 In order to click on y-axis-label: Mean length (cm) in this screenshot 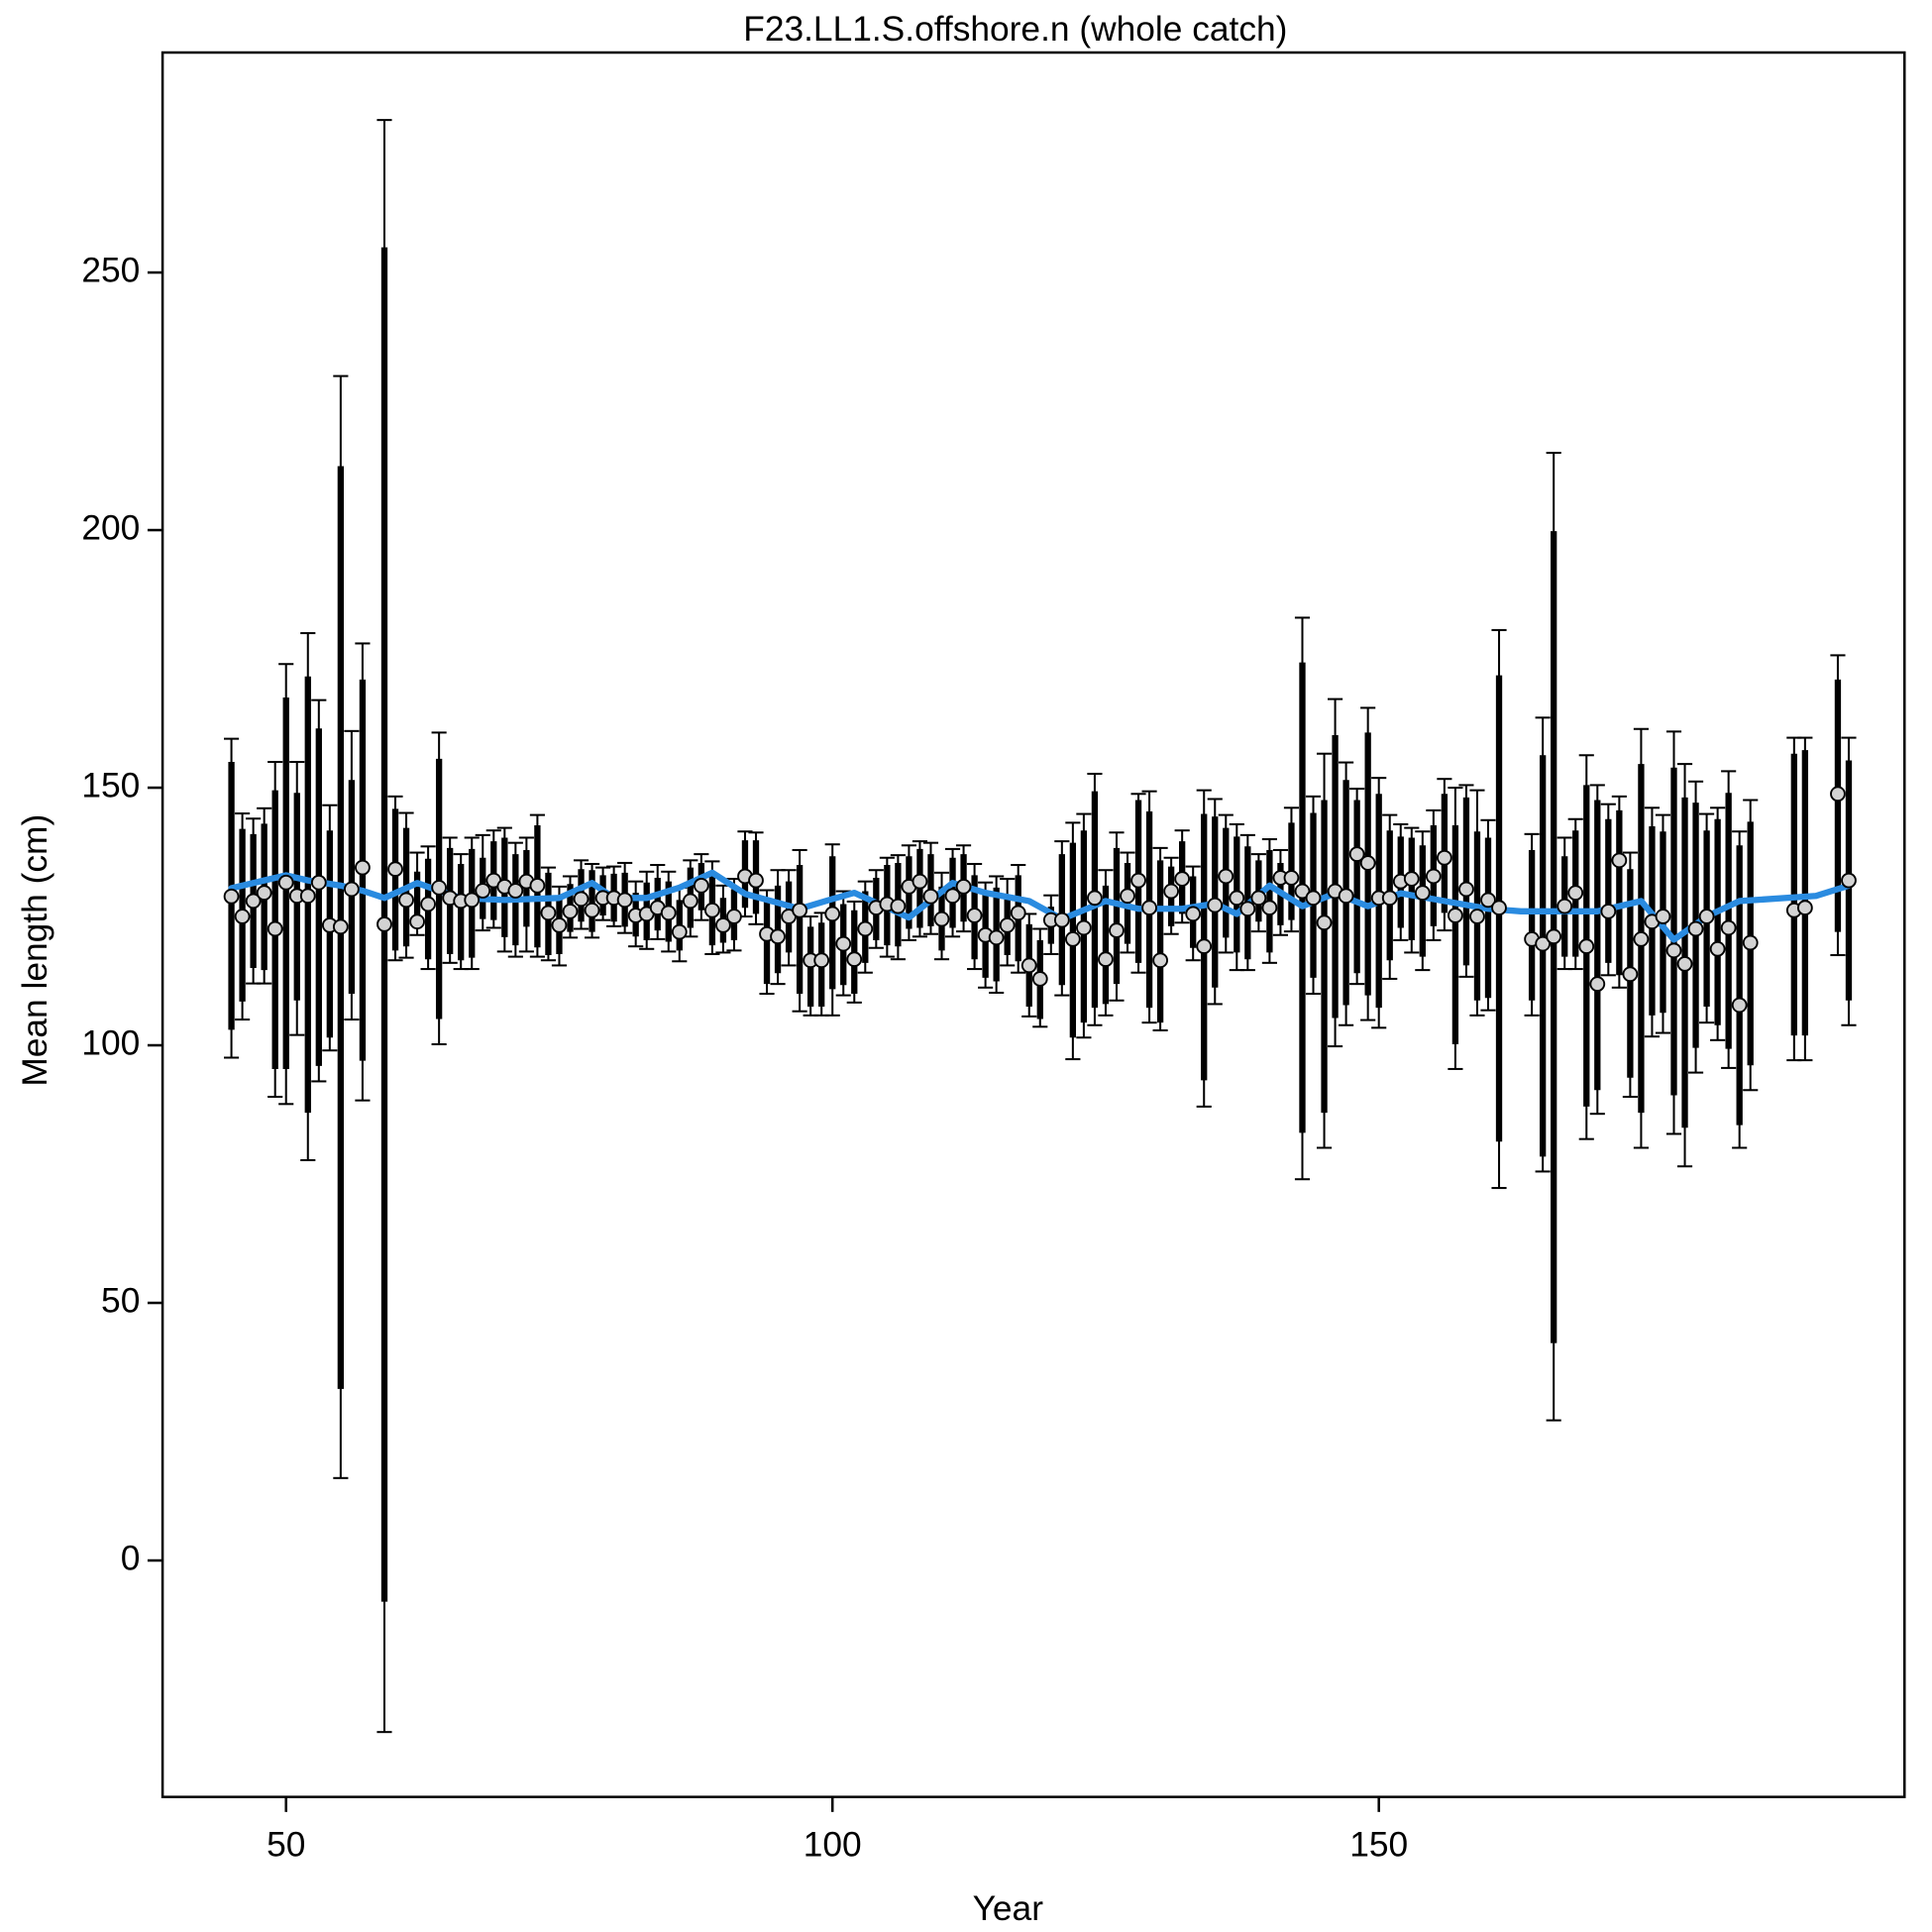, I will do `click(35, 951)`.